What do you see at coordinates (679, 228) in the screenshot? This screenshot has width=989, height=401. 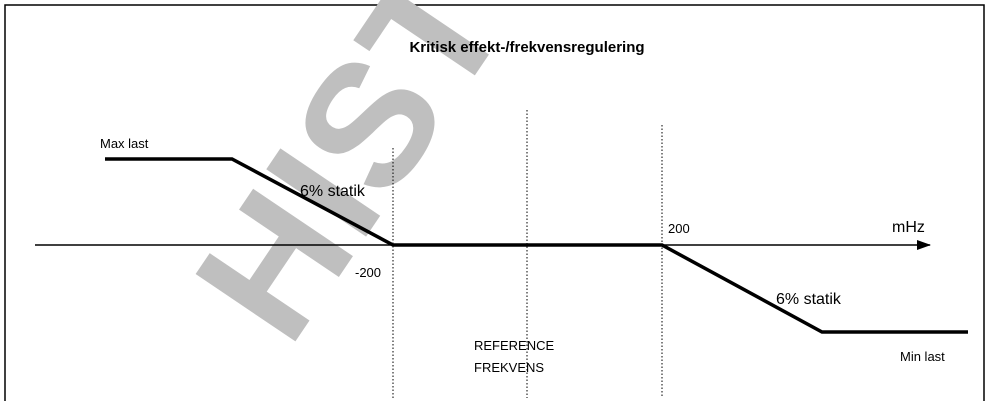 I see `plus-200-label: 200` at bounding box center [679, 228].